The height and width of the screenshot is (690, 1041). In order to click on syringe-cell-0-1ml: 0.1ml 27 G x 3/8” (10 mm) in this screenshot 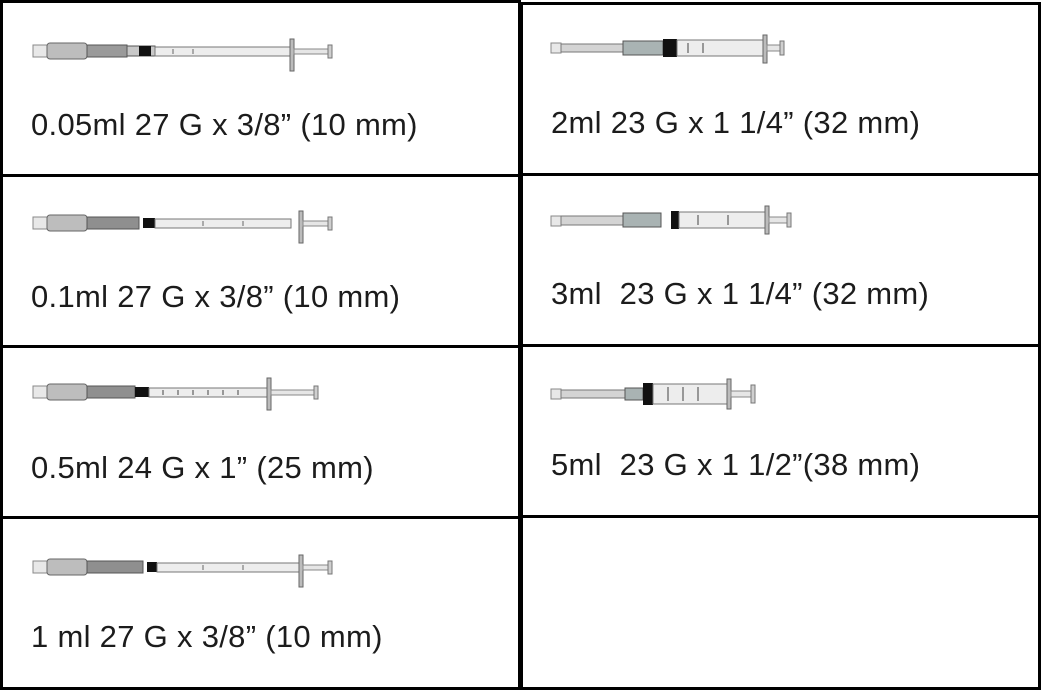, I will do `click(260, 261)`.